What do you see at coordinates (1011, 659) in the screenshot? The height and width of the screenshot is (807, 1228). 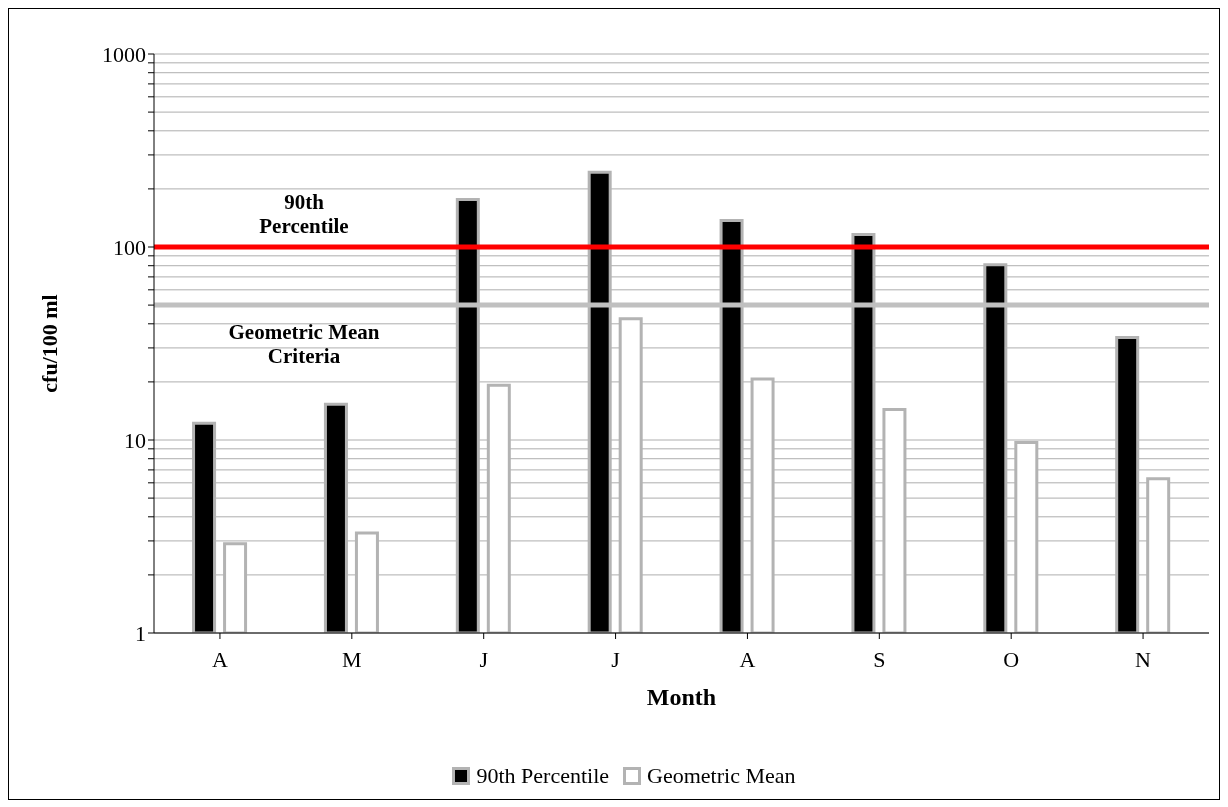 I see `x-tick-label: O` at bounding box center [1011, 659].